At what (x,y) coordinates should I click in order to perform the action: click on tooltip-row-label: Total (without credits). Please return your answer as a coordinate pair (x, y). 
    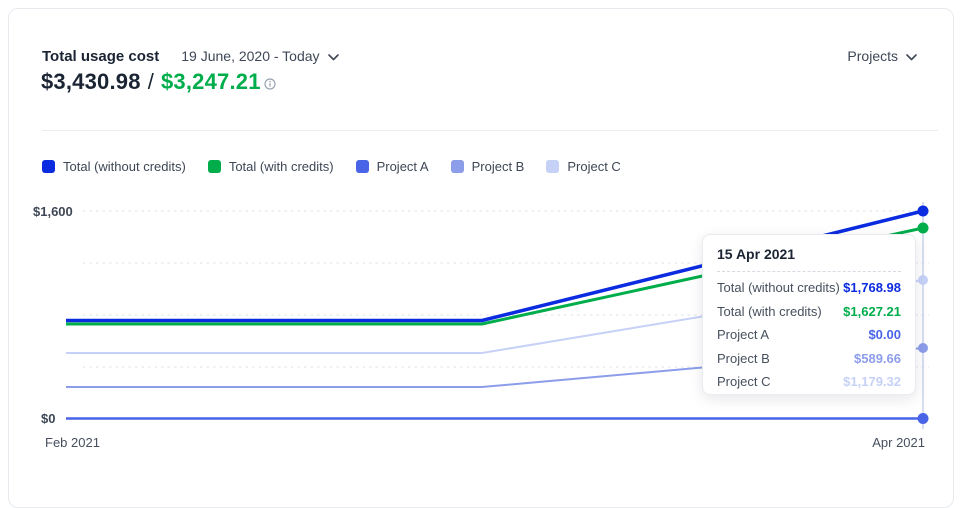
    Looking at the image, I should click on (778, 288).